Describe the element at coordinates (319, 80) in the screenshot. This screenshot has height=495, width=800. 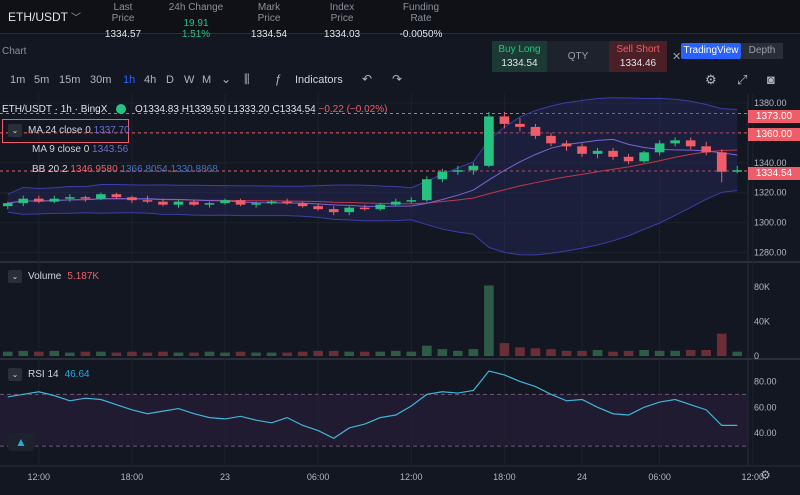
I see `indicators-button: Indicators` at that location.